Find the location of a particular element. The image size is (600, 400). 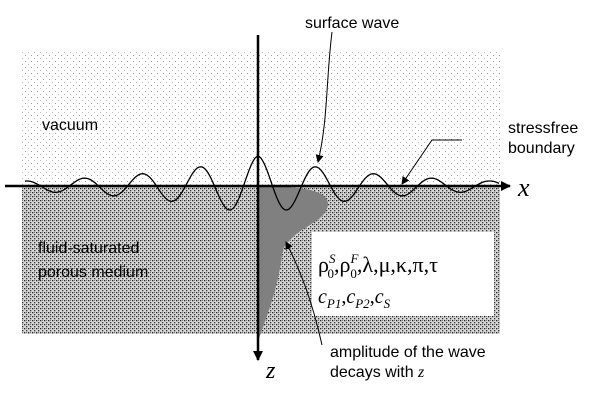

amplitude-pointer is located at coordinates (304, 293).